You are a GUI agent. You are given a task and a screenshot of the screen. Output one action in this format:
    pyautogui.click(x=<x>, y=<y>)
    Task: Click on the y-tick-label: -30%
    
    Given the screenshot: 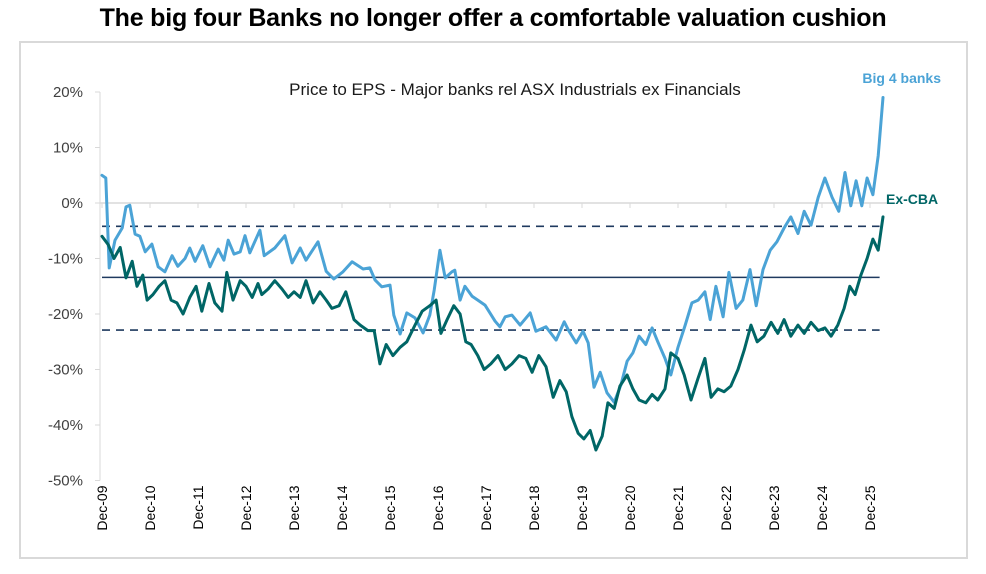 What is the action you would take?
    pyautogui.click(x=65, y=370)
    